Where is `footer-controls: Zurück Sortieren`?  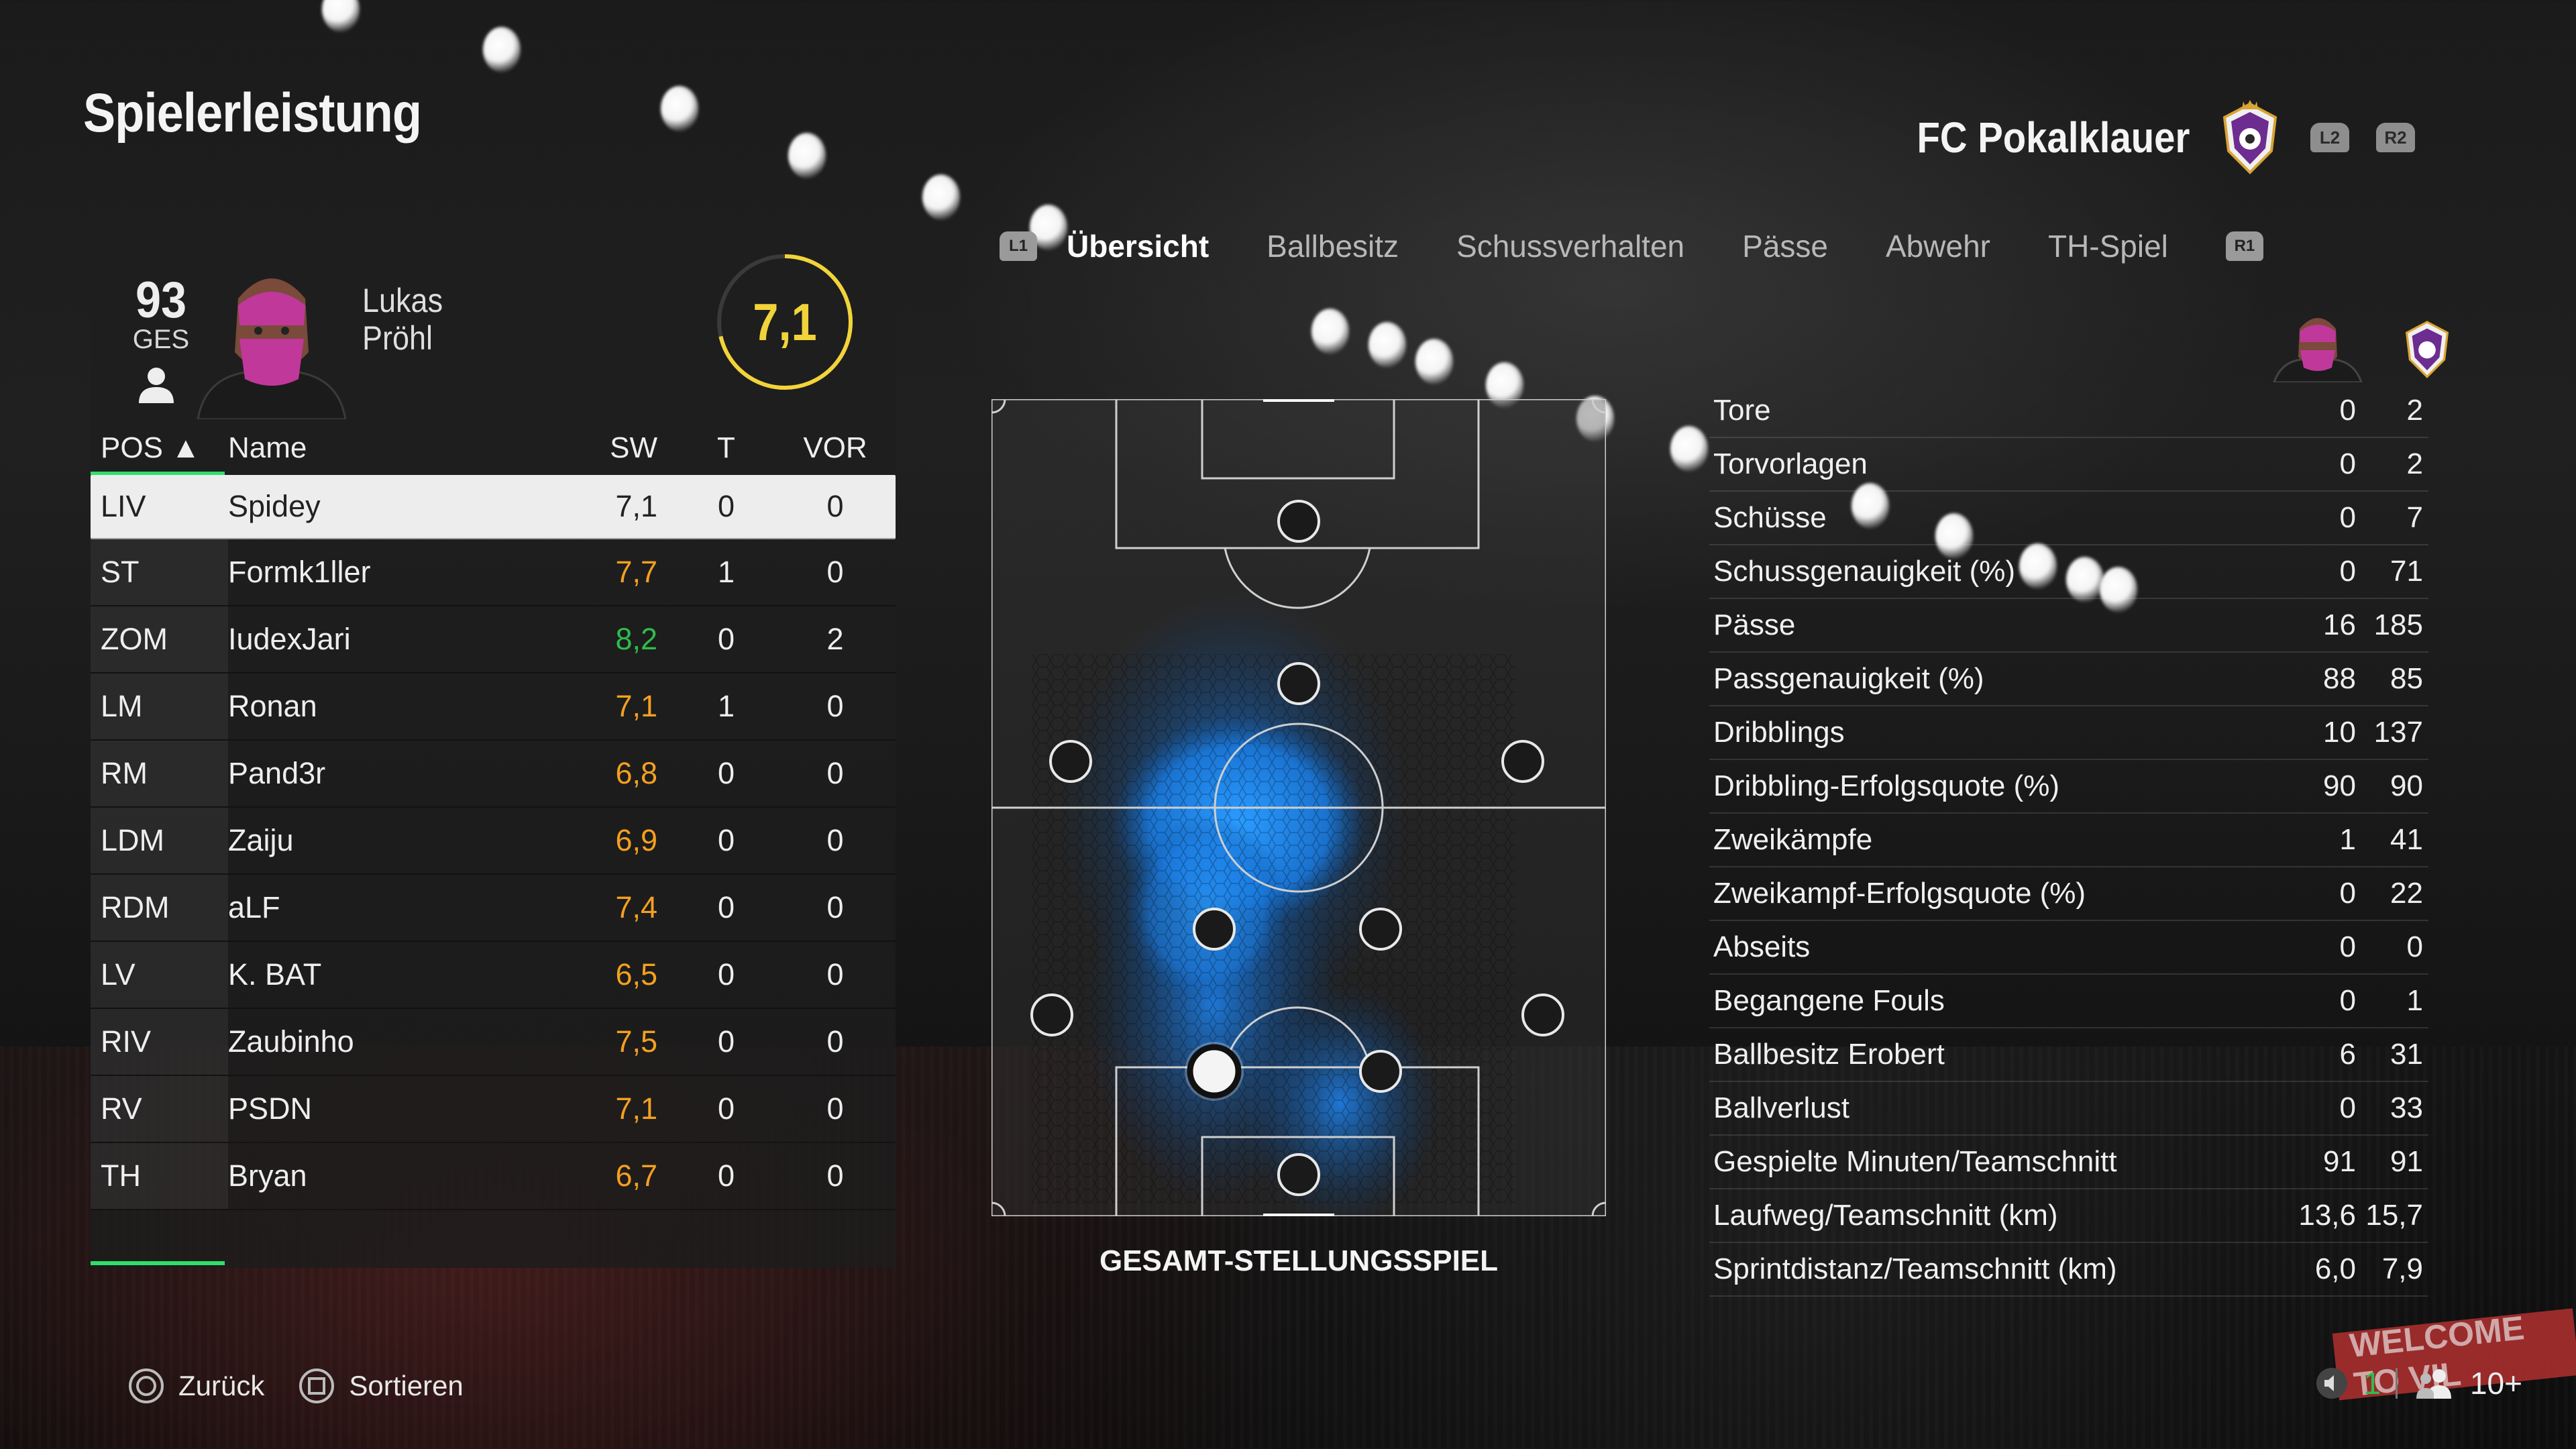 footer-controls: Zurück Sortieren is located at coordinates (313, 1385).